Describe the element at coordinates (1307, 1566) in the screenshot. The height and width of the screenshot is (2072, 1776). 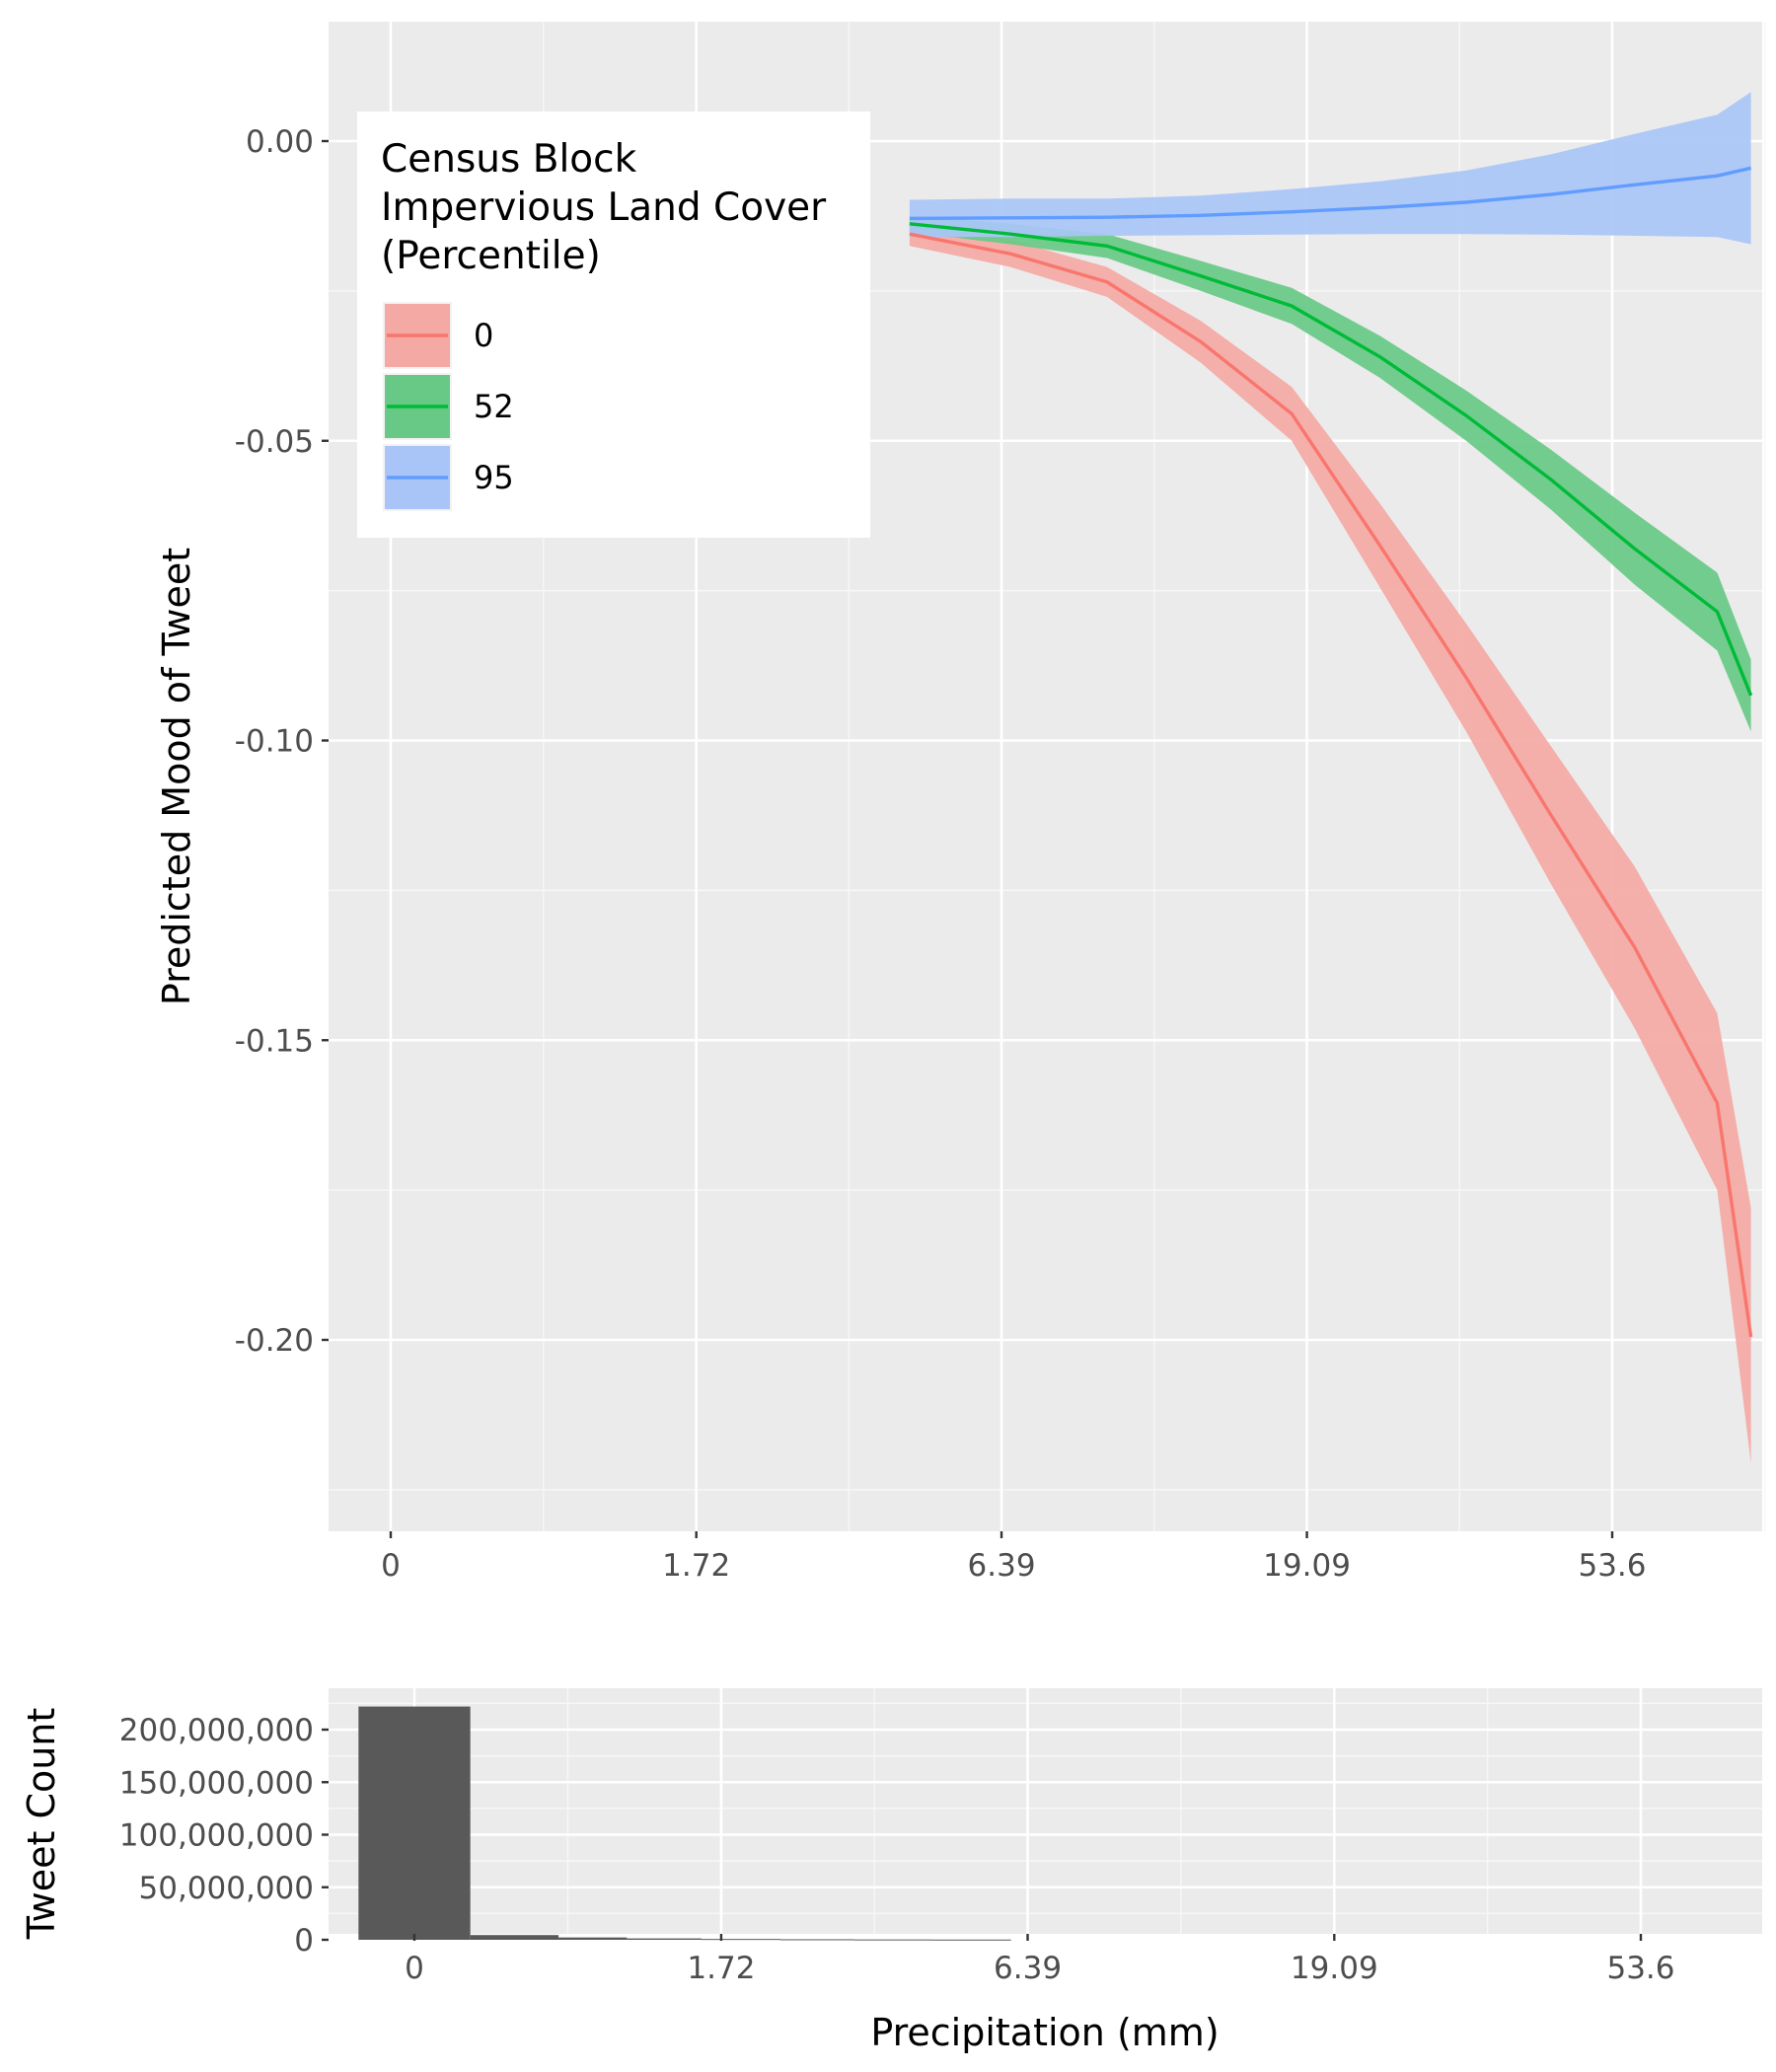
I see `mood-x-tick-label: 19.09` at that location.